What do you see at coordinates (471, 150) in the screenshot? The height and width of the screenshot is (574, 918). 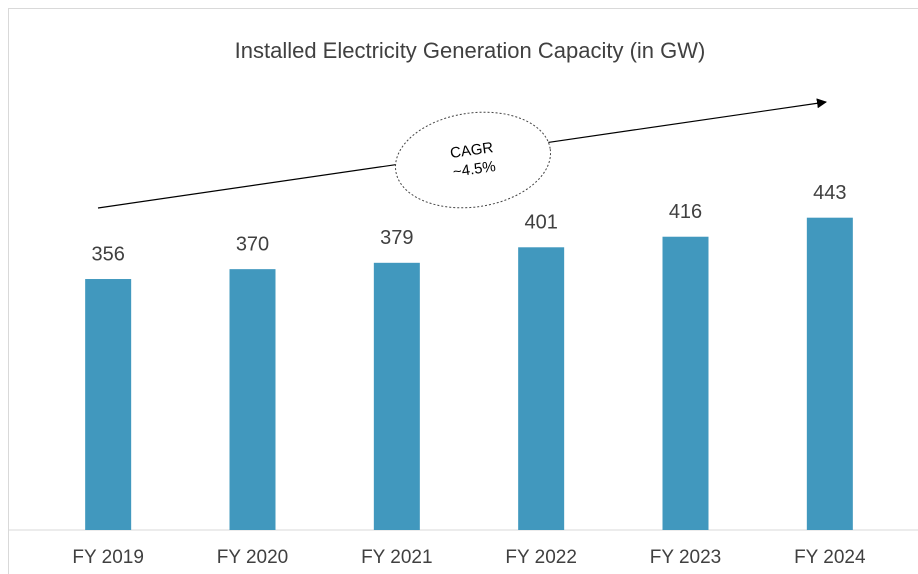 I see `callout-text: CAGR` at bounding box center [471, 150].